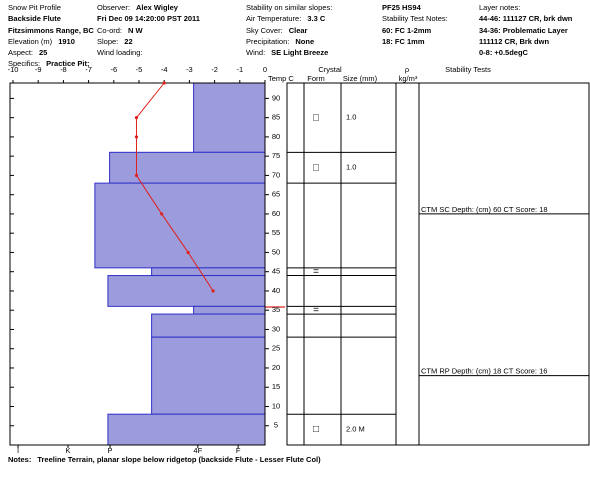 Image resolution: width=590 pixels, height=499 pixels. Describe the element at coordinates (34, 18) in the screenshot. I see `field-value: Backside Flute` at that location.